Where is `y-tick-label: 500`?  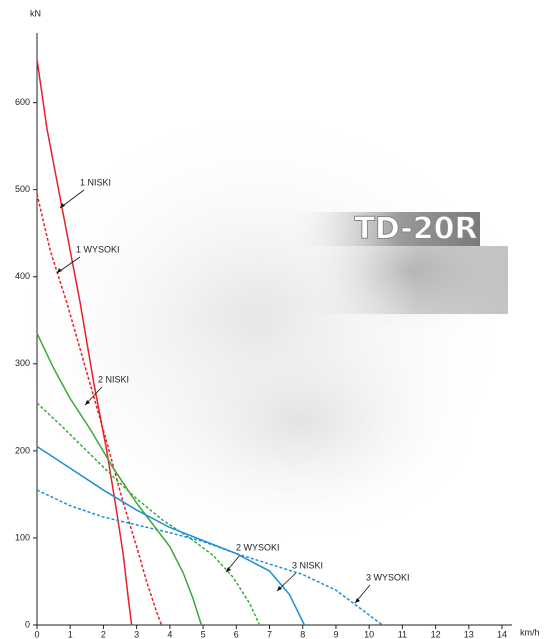 y-tick-label: 500 is located at coordinates (22, 189).